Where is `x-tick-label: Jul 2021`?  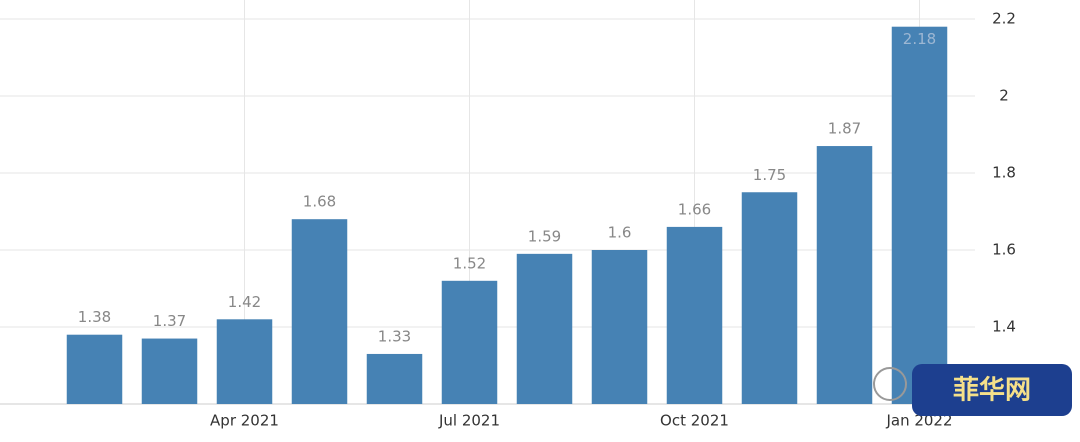
x-tick-label: Jul 2021 is located at coordinates (469, 421).